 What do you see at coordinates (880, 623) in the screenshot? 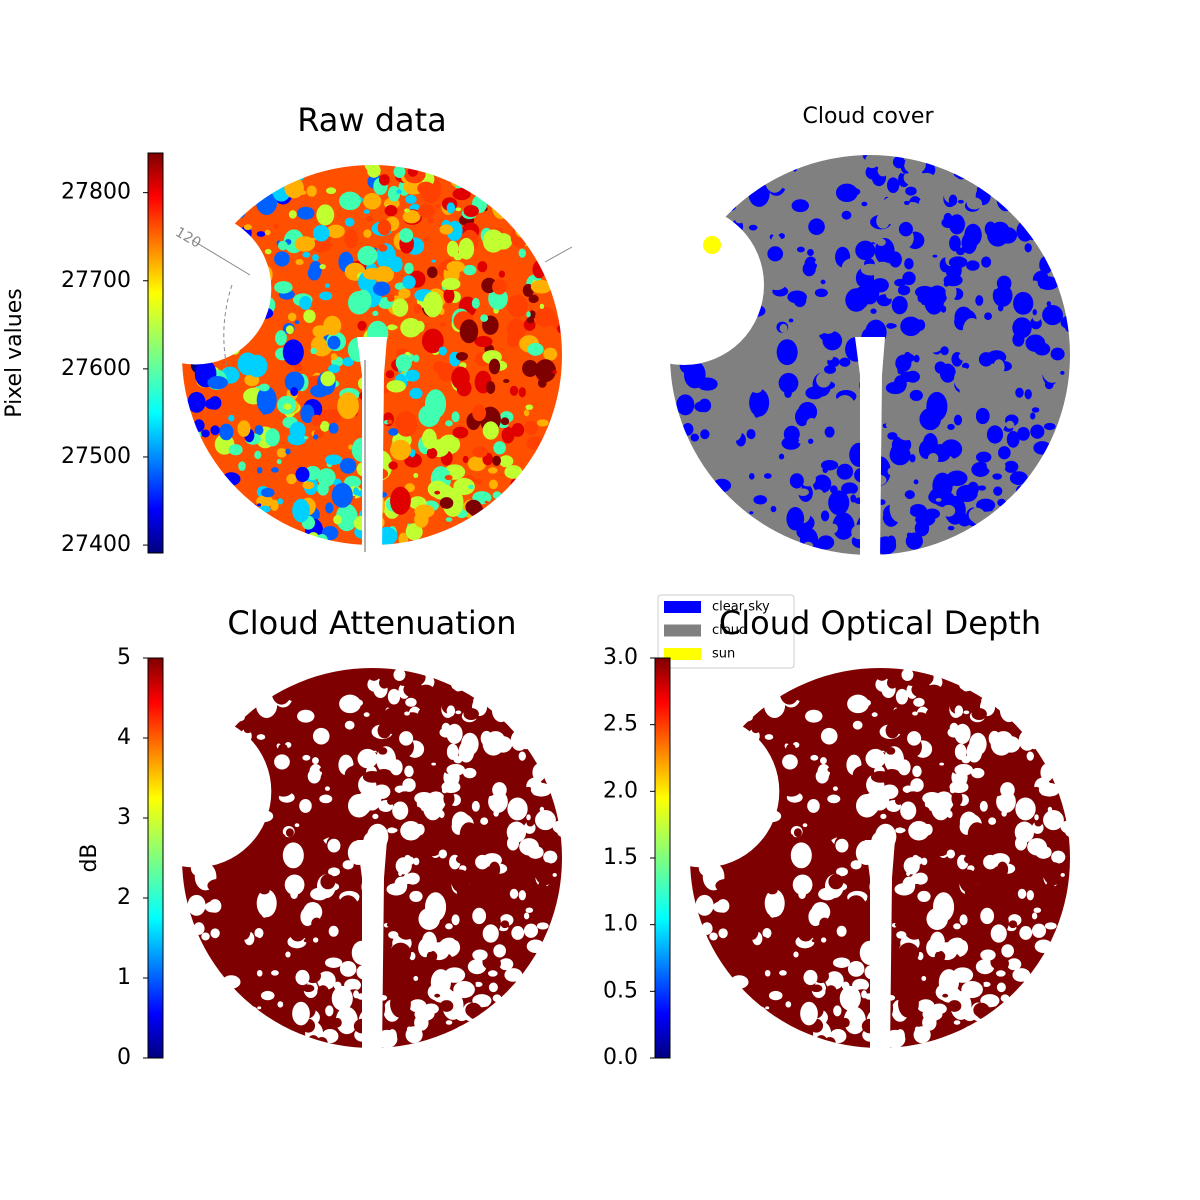
I see `panel-title: Cloud Optical Depth` at bounding box center [880, 623].